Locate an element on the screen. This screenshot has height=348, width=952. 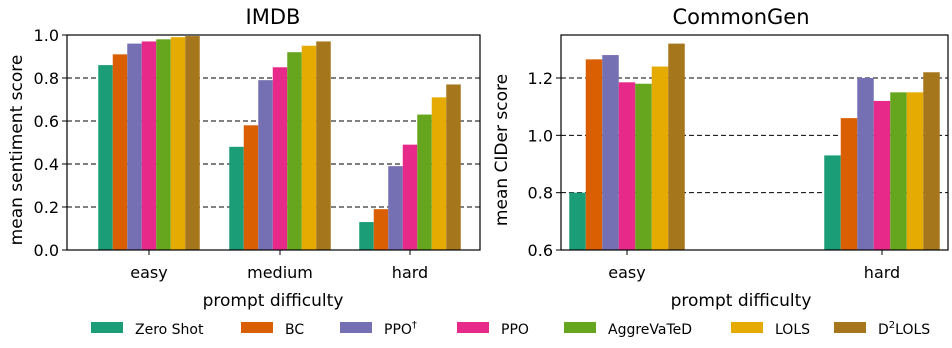
imdb-xtick-label: medium is located at coordinates (280, 272).